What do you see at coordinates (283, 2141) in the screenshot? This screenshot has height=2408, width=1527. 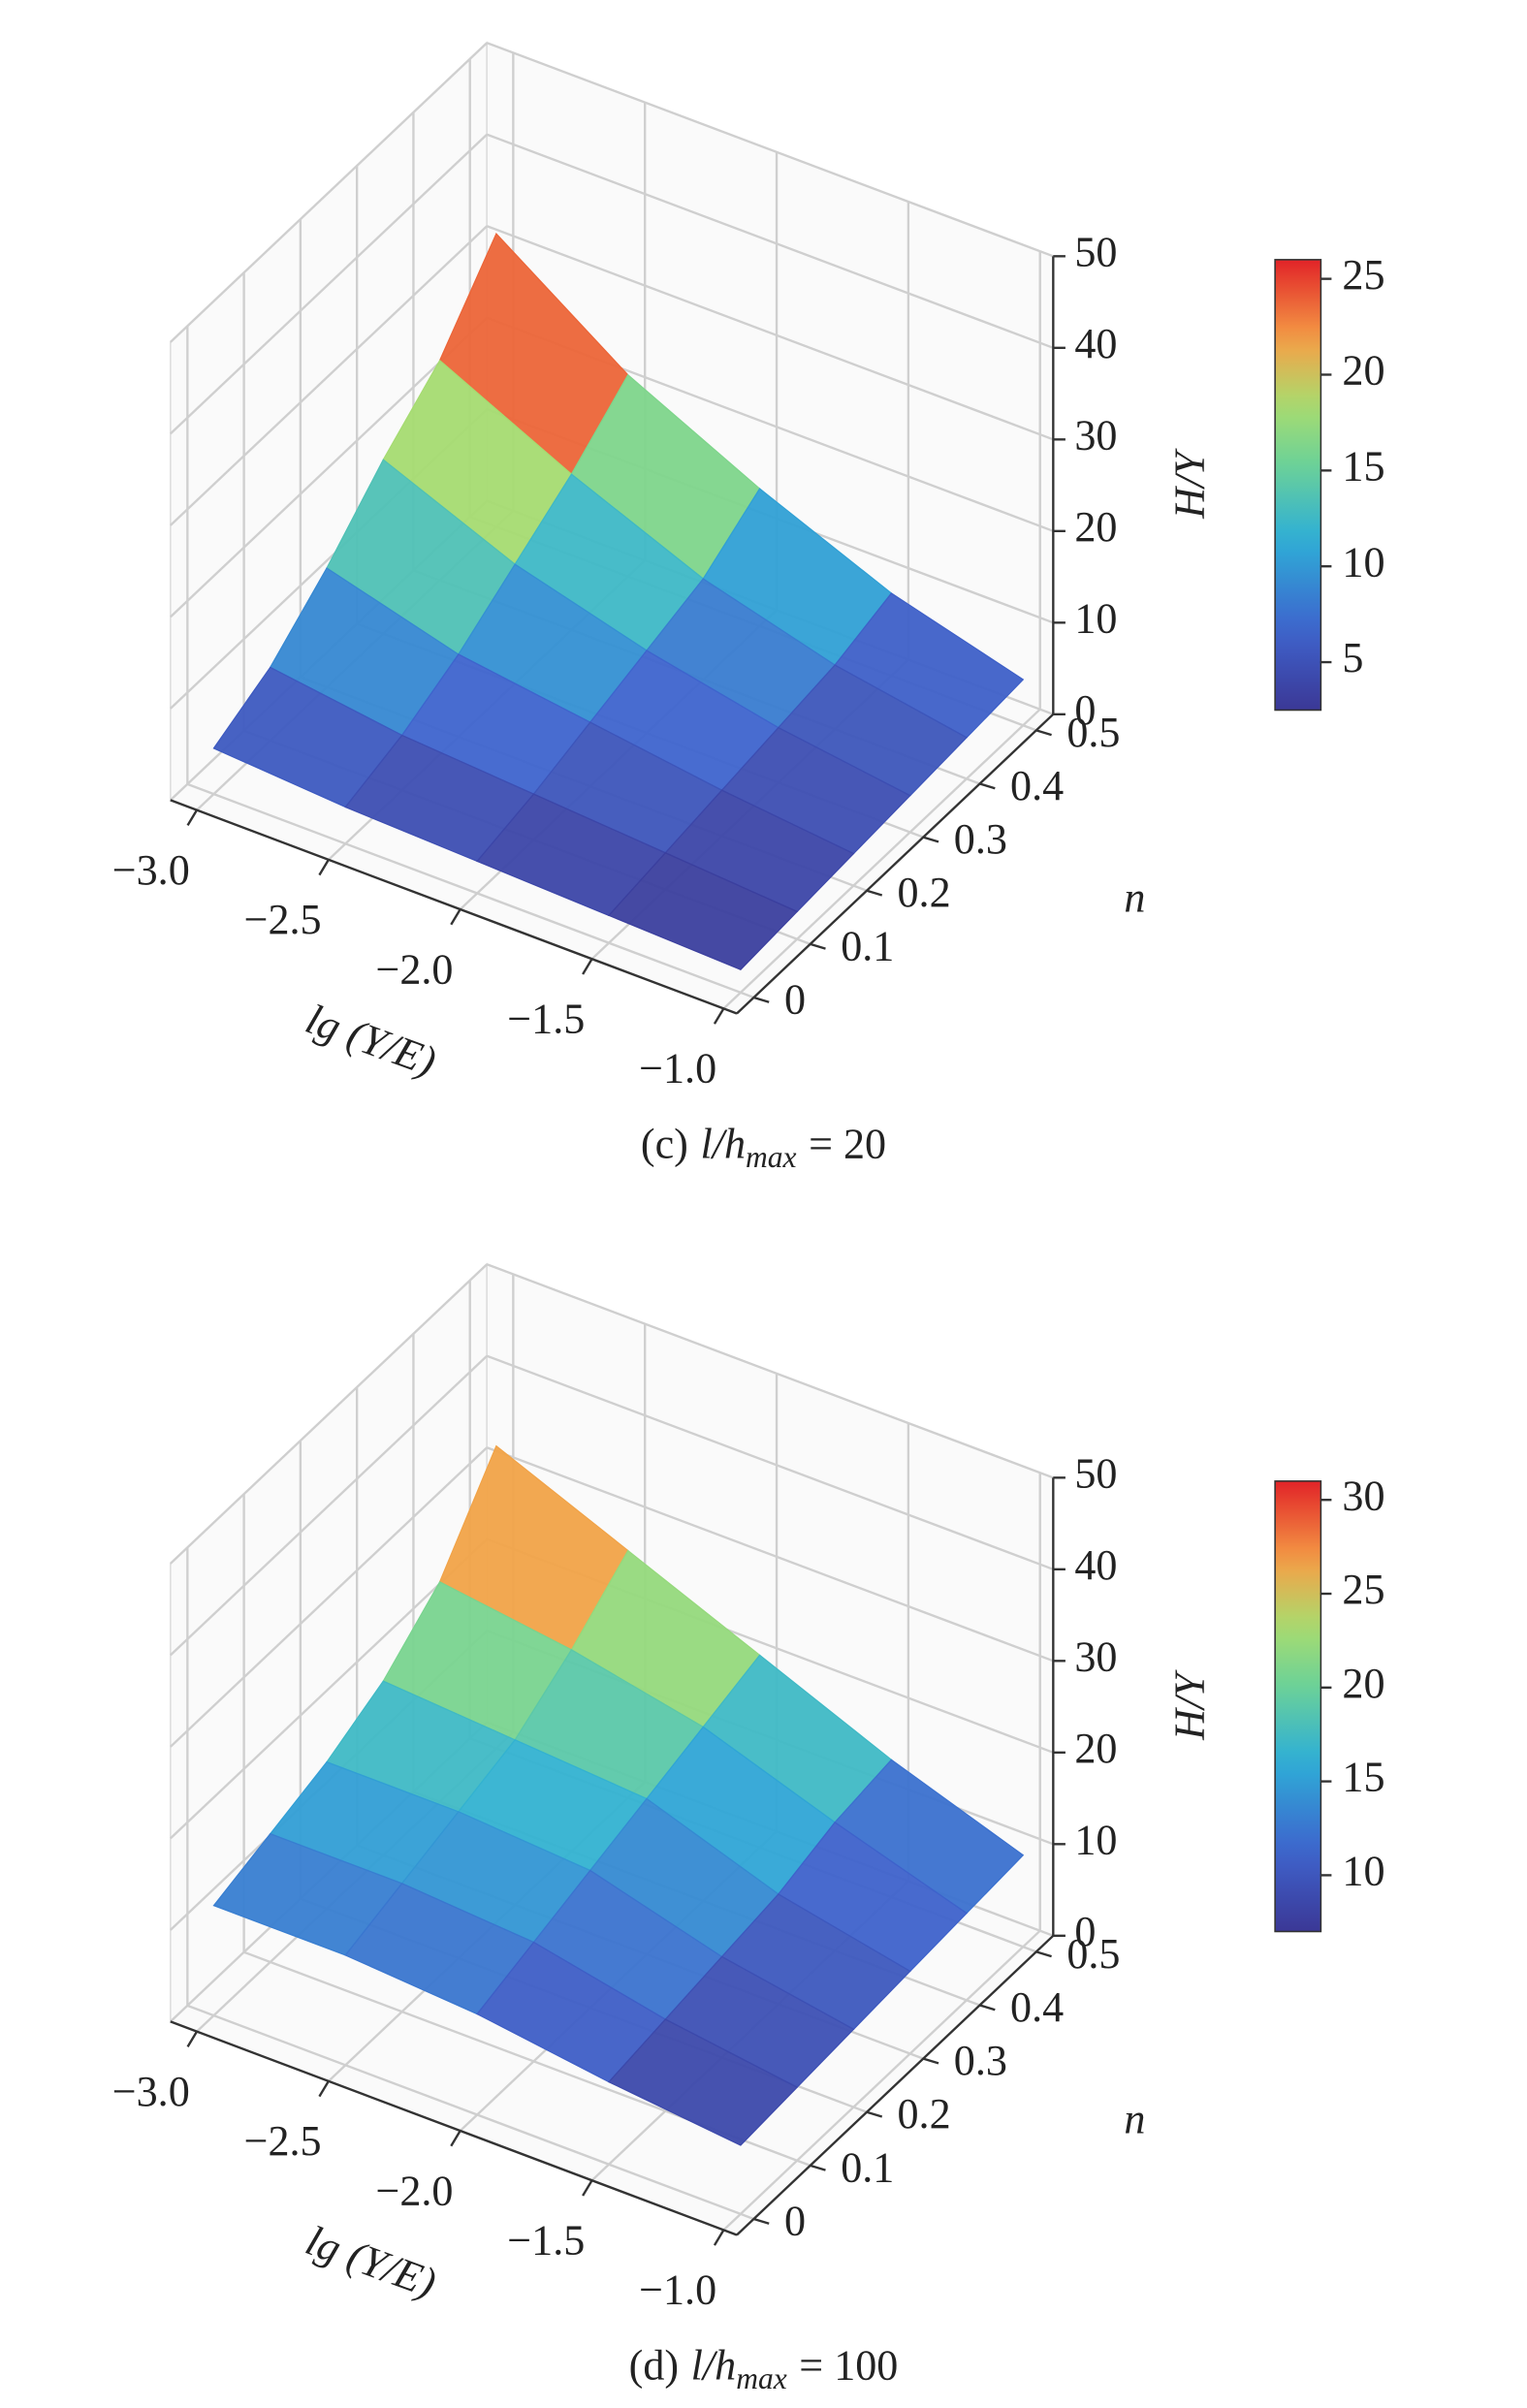 I see `x-tick-label: −2.5` at bounding box center [283, 2141].